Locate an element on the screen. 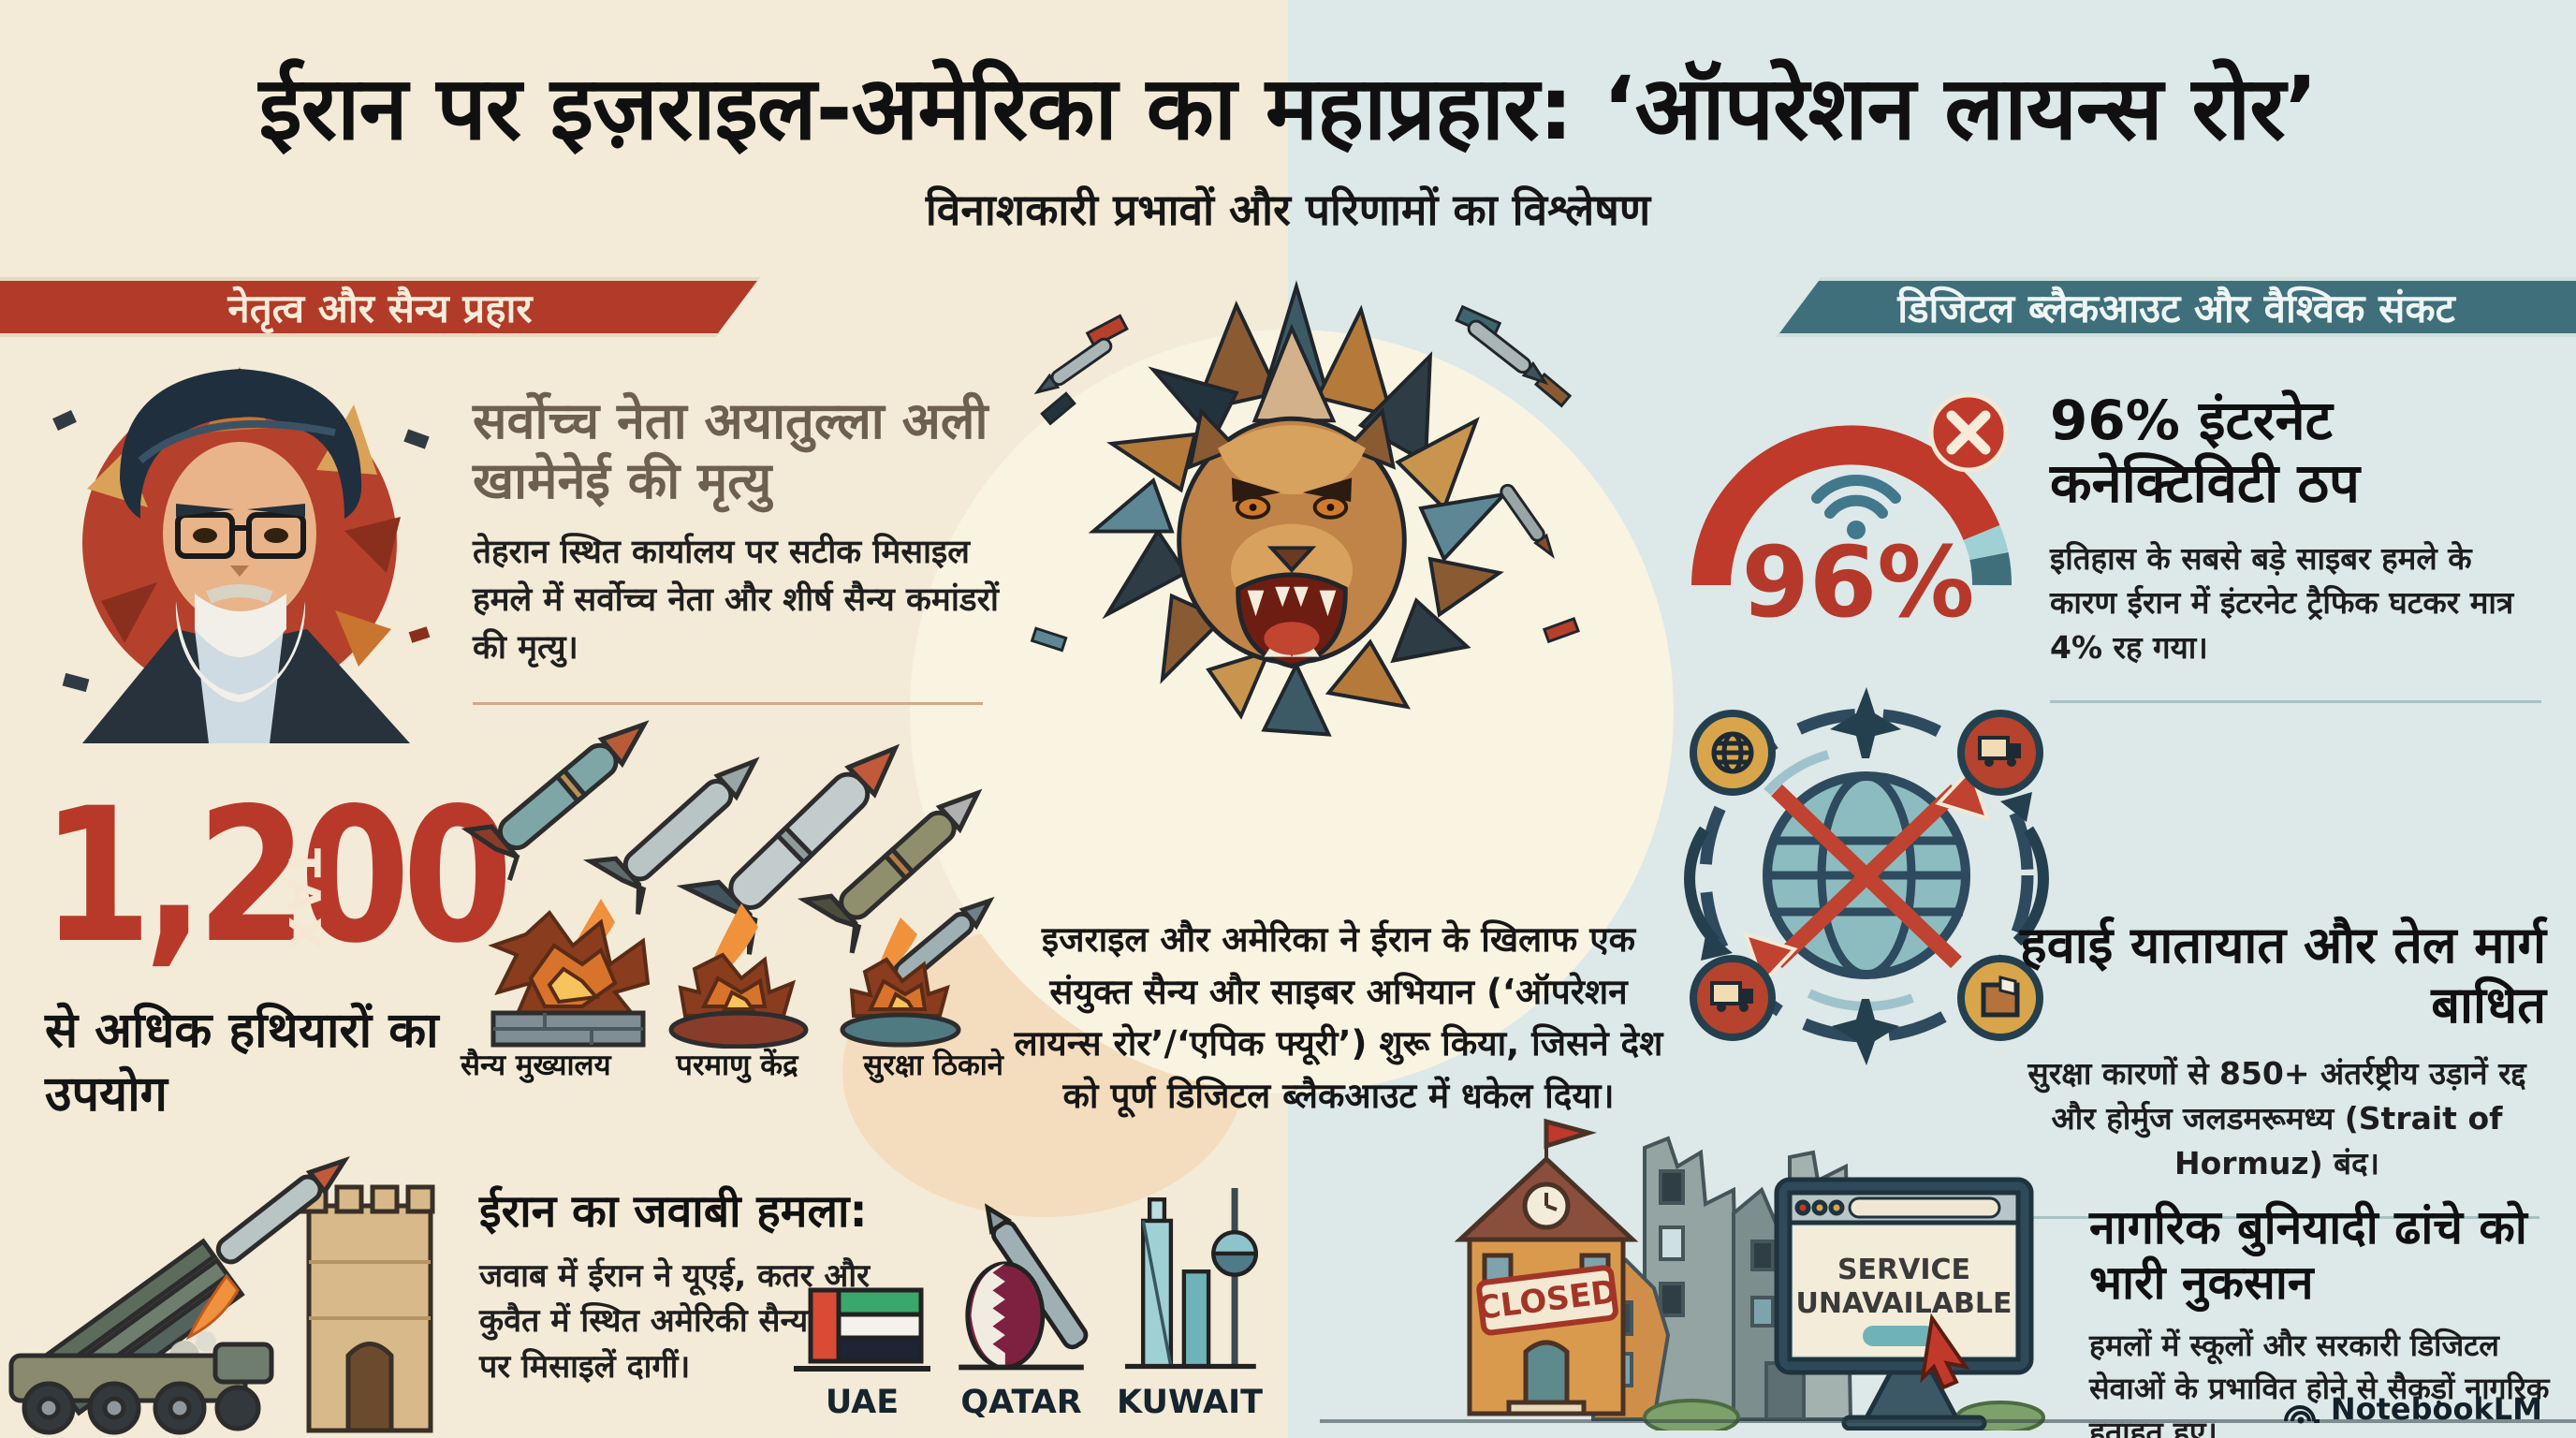 The height and width of the screenshot is (1438, 2576). monitor-message-line1: SERVICE is located at coordinates (1903, 1270).